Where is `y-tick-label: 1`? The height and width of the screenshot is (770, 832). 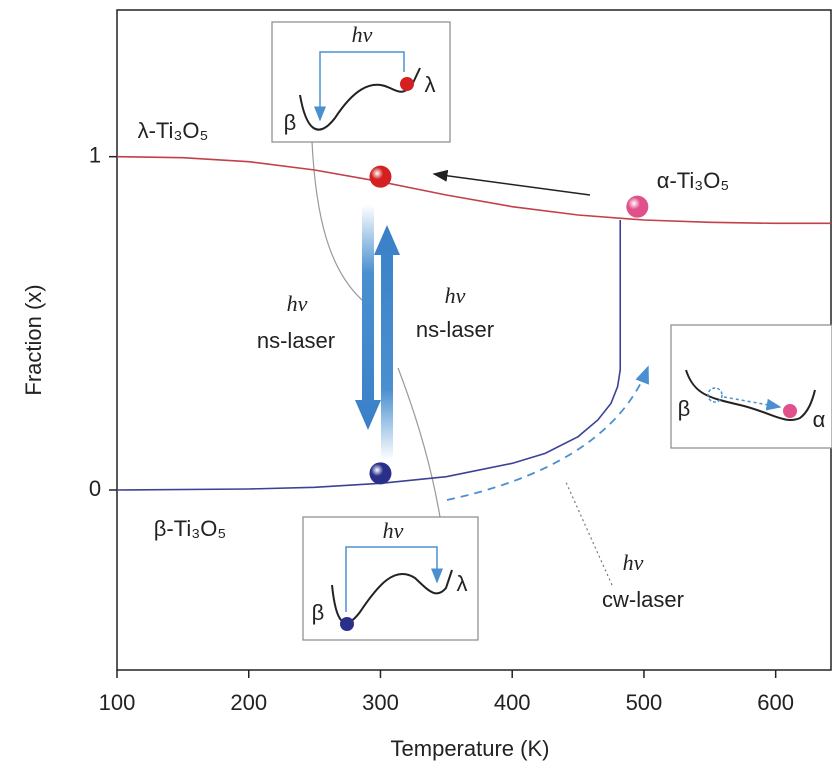
y-tick-label: 1 is located at coordinates (95, 154).